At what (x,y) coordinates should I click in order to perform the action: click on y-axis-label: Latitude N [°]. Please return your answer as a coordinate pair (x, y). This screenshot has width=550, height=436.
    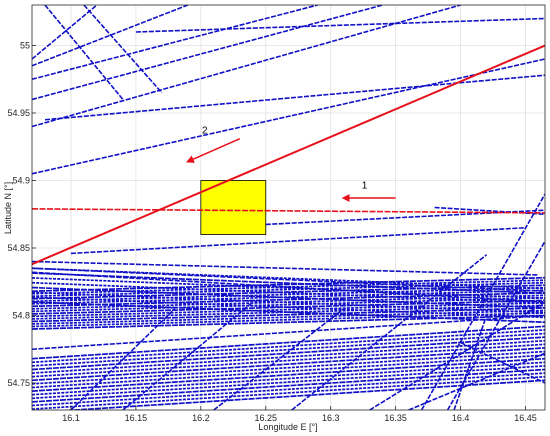
    Looking at the image, I should click on (8, 208).